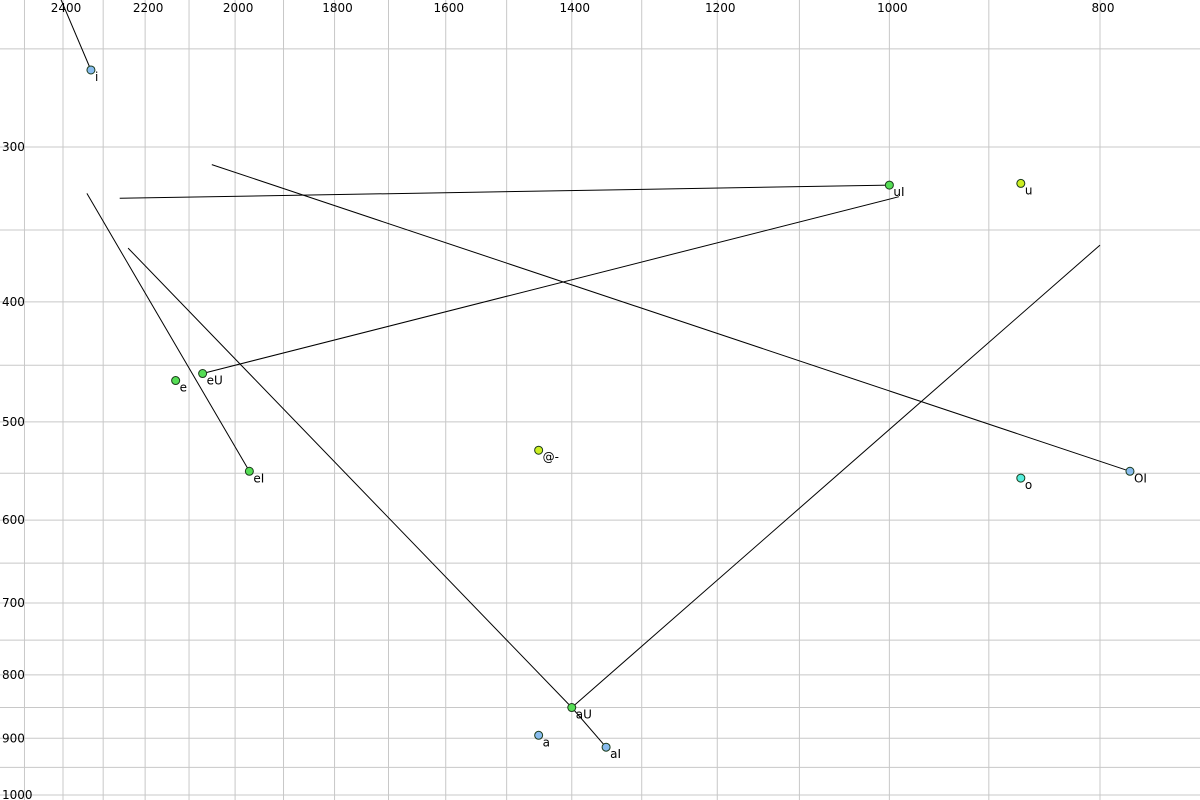  I want to click on point-label-e: e, so click(183, 388).